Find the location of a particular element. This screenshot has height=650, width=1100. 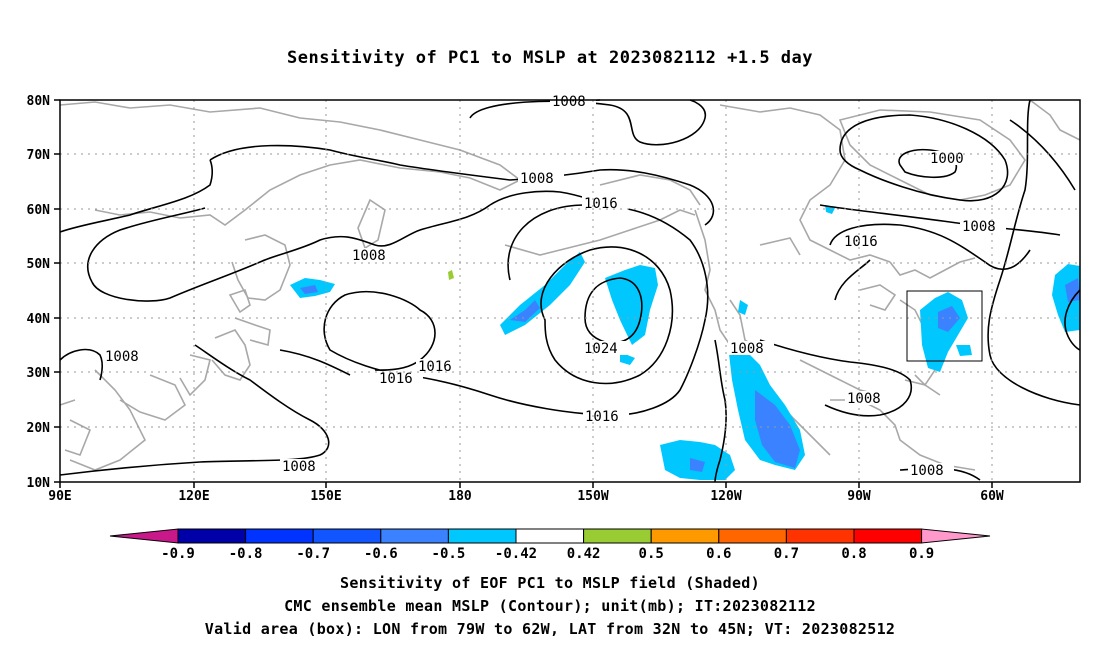

colorbar-label: 0.7 is located at coordinates (786, 554).